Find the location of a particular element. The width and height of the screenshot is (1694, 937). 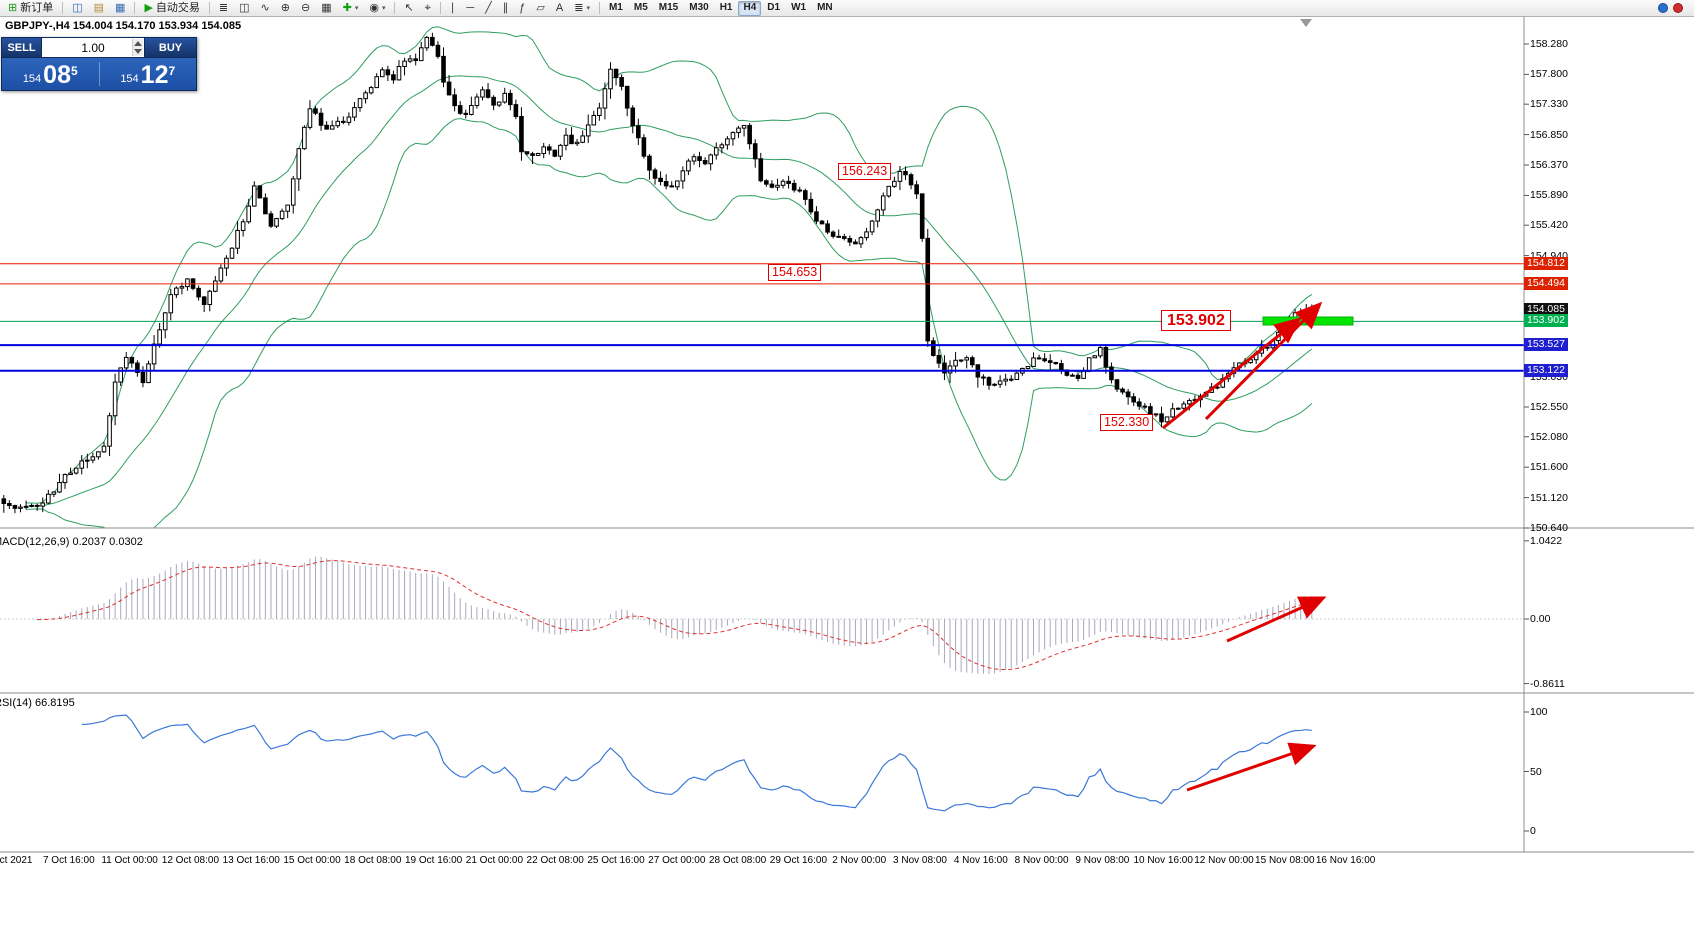

sell-price-sup: 5 is located at coordinates (74, 71).